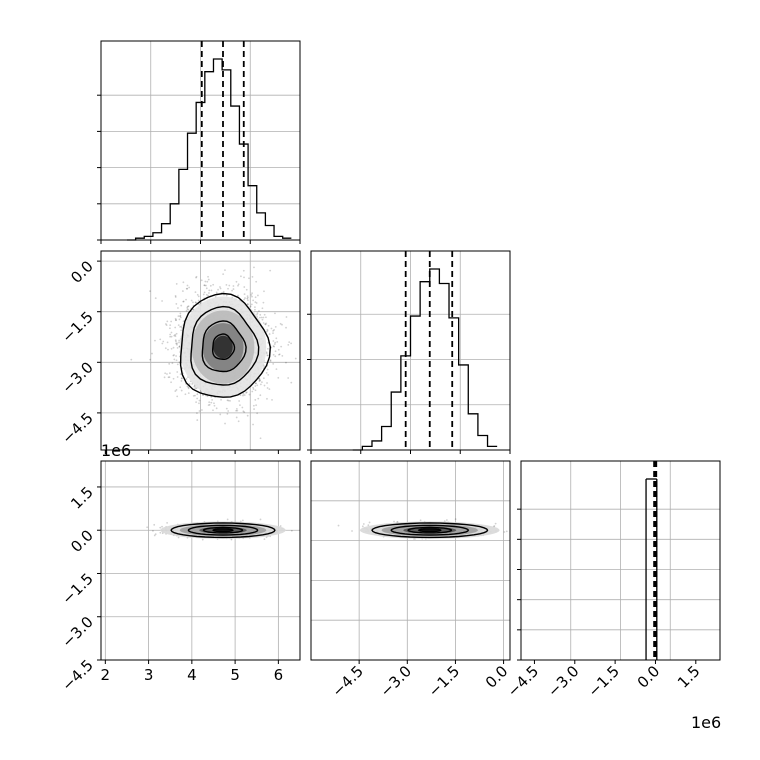 The width and height of the screenshot is (760, 760). Describe the element at coordinates (279, 675) in the screenshot. I see `scatter_p1_p3-xtick-label-4: 6` at that location.